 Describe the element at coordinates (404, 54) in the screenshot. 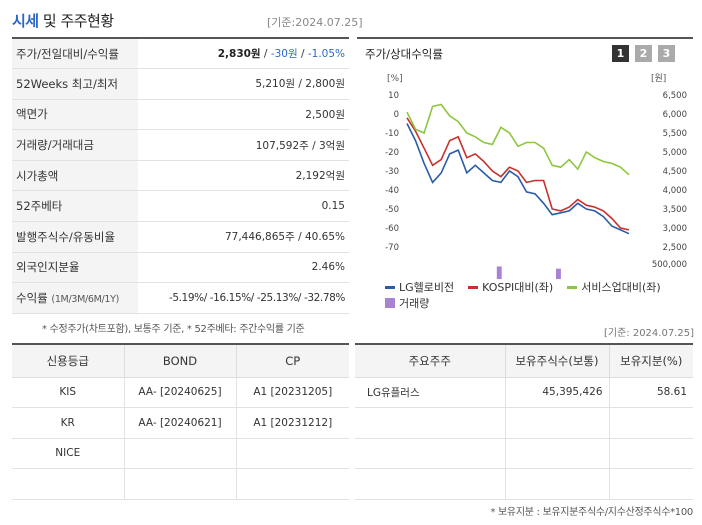

I see `chart-title: 주가/상대수익률` at that location.